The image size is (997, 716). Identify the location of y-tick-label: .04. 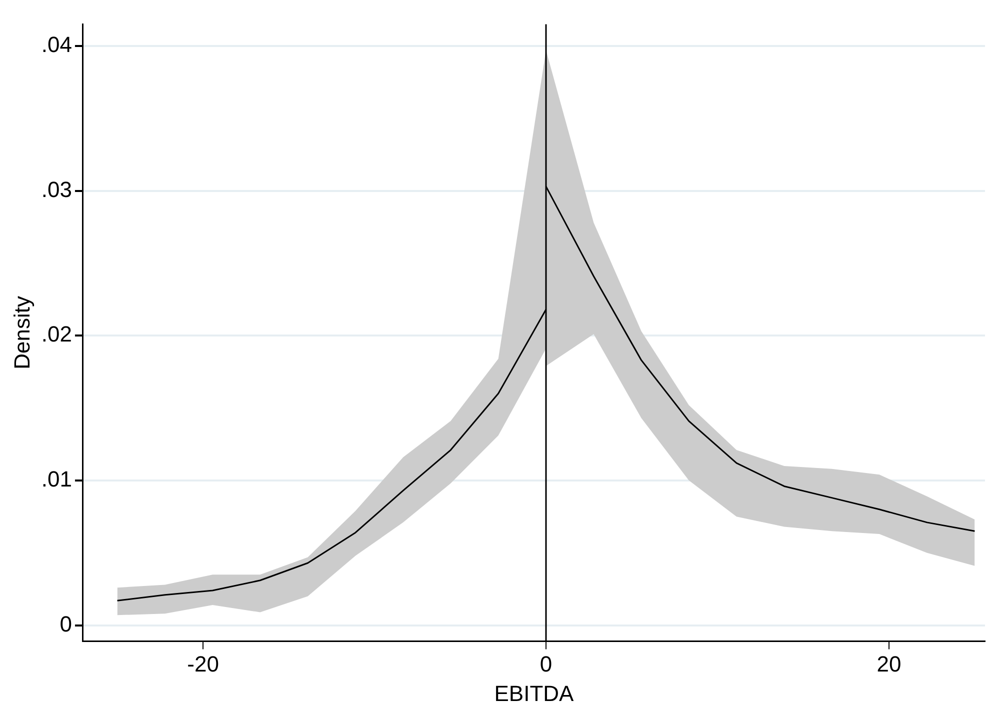
(56, 44).